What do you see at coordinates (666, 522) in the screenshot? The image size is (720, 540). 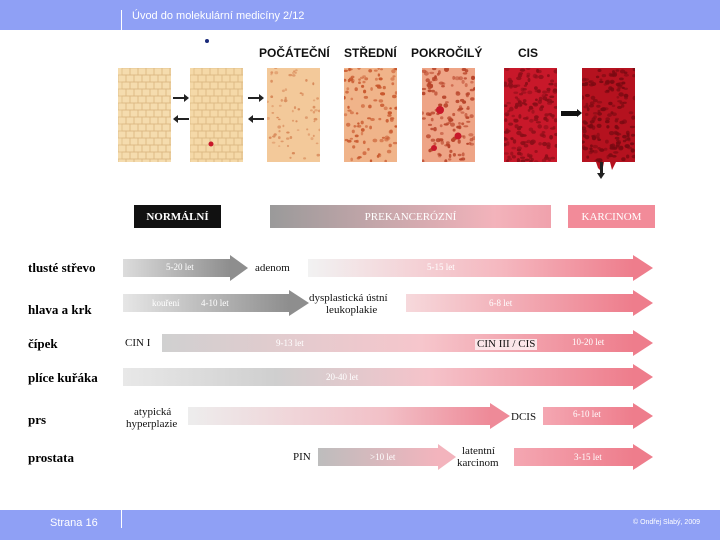 I see `copyright-note: © Ondřej Slabý, 2009` at bounding box center [666, 522].